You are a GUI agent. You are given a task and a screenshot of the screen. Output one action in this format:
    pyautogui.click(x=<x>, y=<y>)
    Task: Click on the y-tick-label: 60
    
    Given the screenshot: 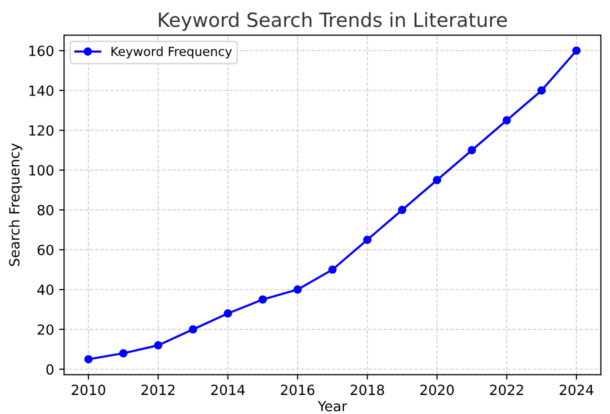 What is the action you would take?
    pyautogui.click(x=46, y=250)
    